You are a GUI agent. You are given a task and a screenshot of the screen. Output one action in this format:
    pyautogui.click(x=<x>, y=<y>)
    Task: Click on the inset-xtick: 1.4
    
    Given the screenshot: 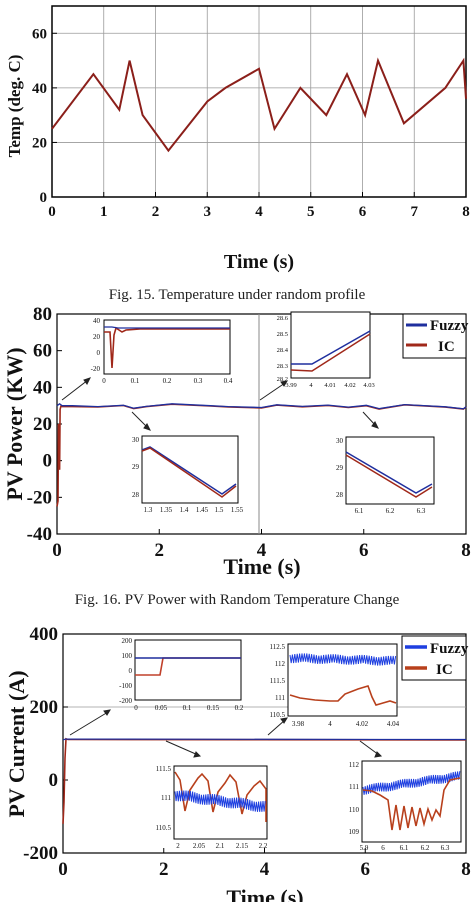 What is the action you would take?
    pyautogui.click(x=184, y=510)
    